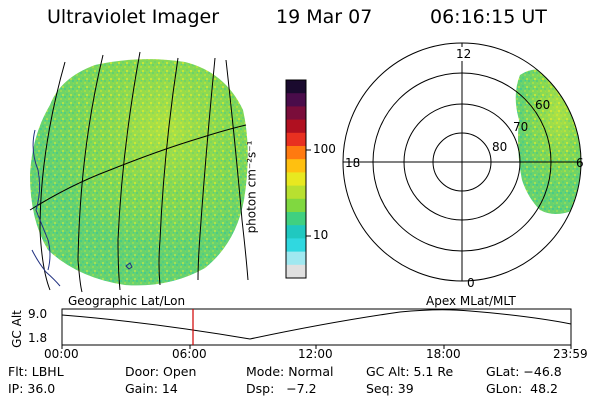 This screenshot has width=600, height=400. I want to click on mlat-label-70: 70, so click(521, 127).